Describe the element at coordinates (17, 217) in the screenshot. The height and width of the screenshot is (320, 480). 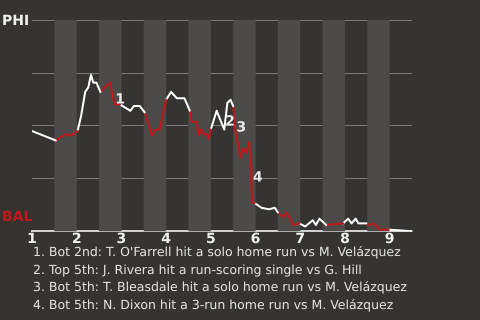
I see `annotation: BAL` at that location.